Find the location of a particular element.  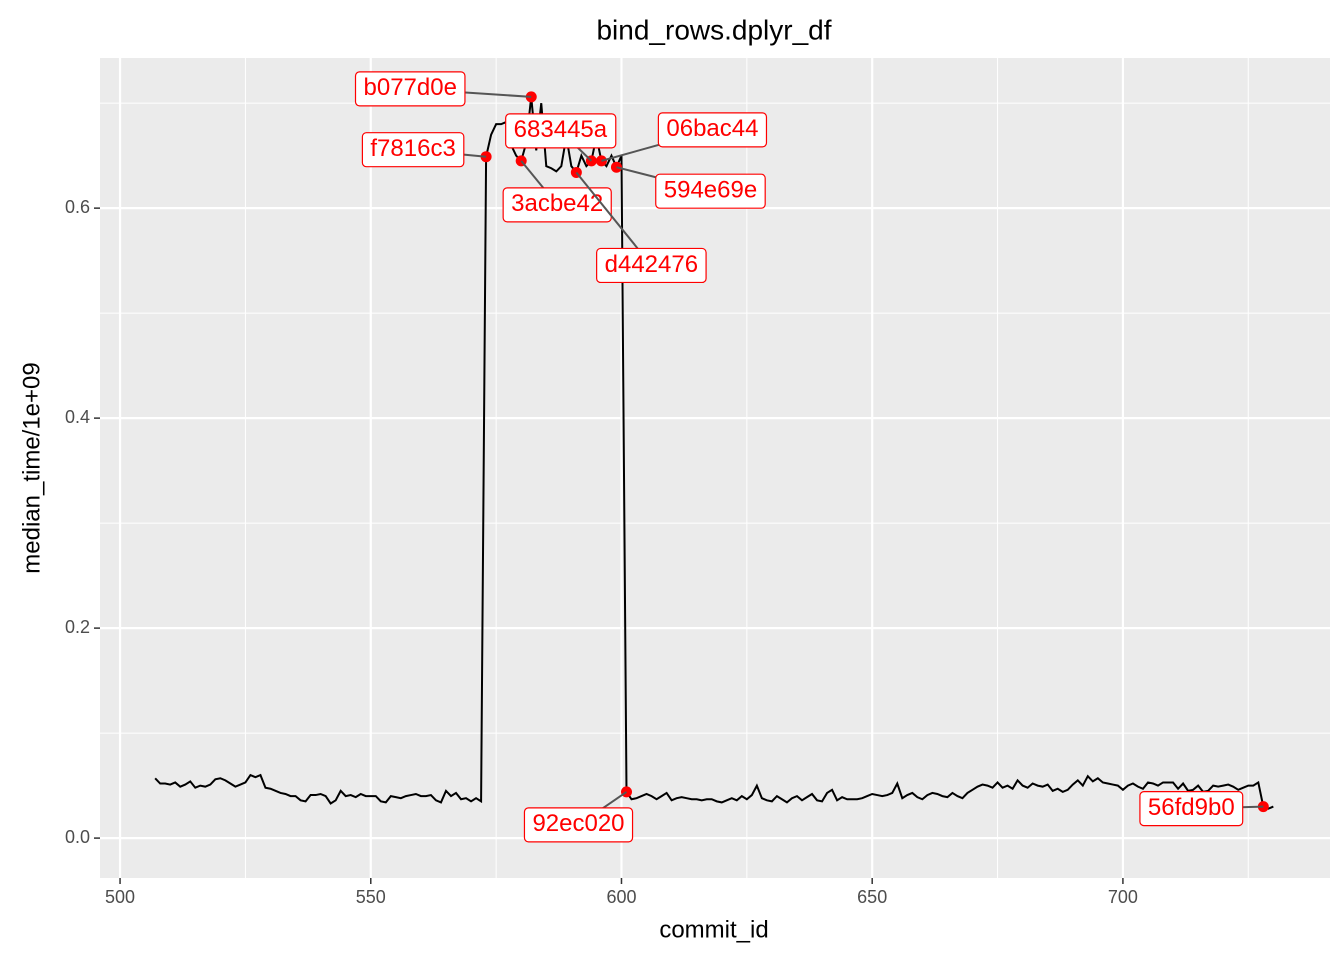

label-text: f7816c3 is located at coordinates (412, 148).